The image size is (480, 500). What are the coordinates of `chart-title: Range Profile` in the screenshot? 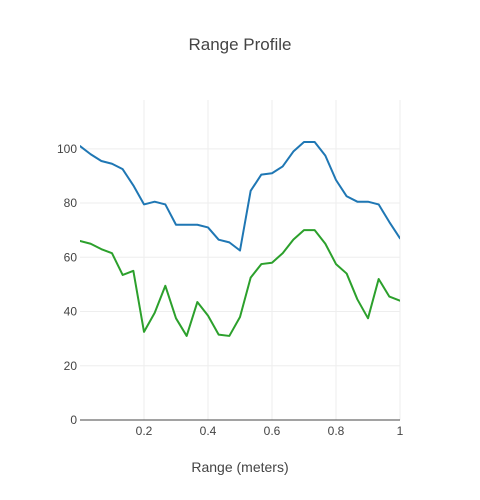 It's located at (239, 44).